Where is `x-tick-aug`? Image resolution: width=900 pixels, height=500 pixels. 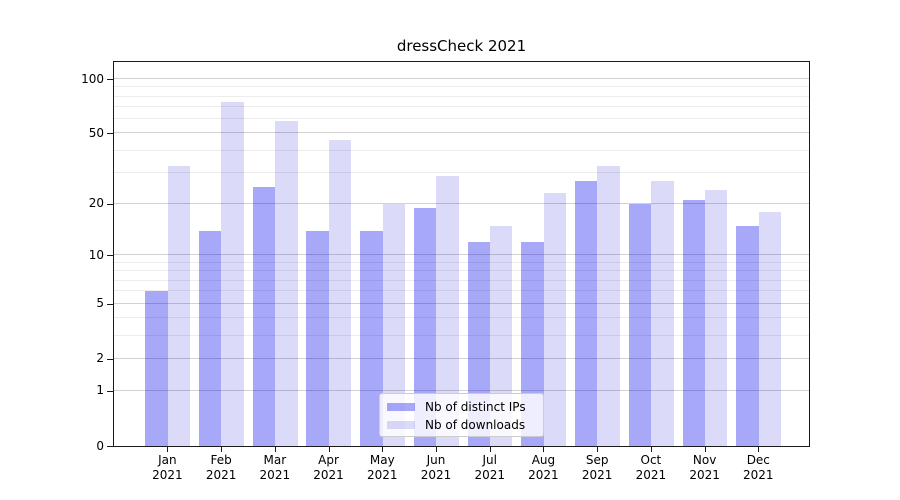
x-tick-aug is located at coordinates (544, 449).